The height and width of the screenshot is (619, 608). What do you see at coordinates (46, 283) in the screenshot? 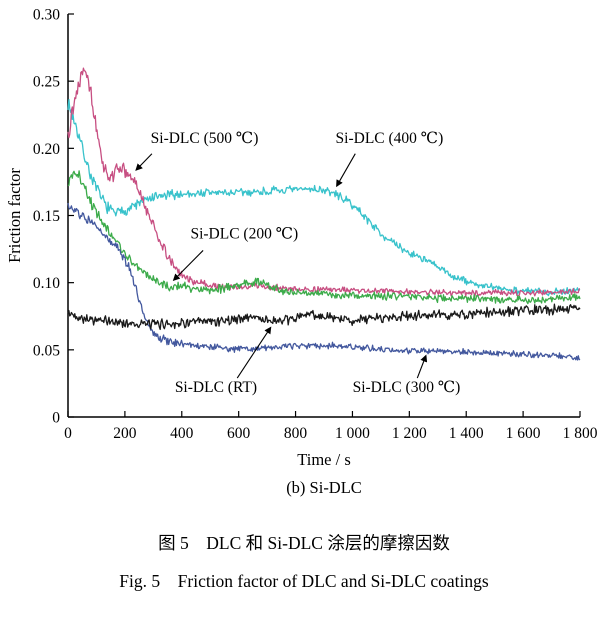
I see `y-tick-label: 0.10` at bounding box center [46, 283].